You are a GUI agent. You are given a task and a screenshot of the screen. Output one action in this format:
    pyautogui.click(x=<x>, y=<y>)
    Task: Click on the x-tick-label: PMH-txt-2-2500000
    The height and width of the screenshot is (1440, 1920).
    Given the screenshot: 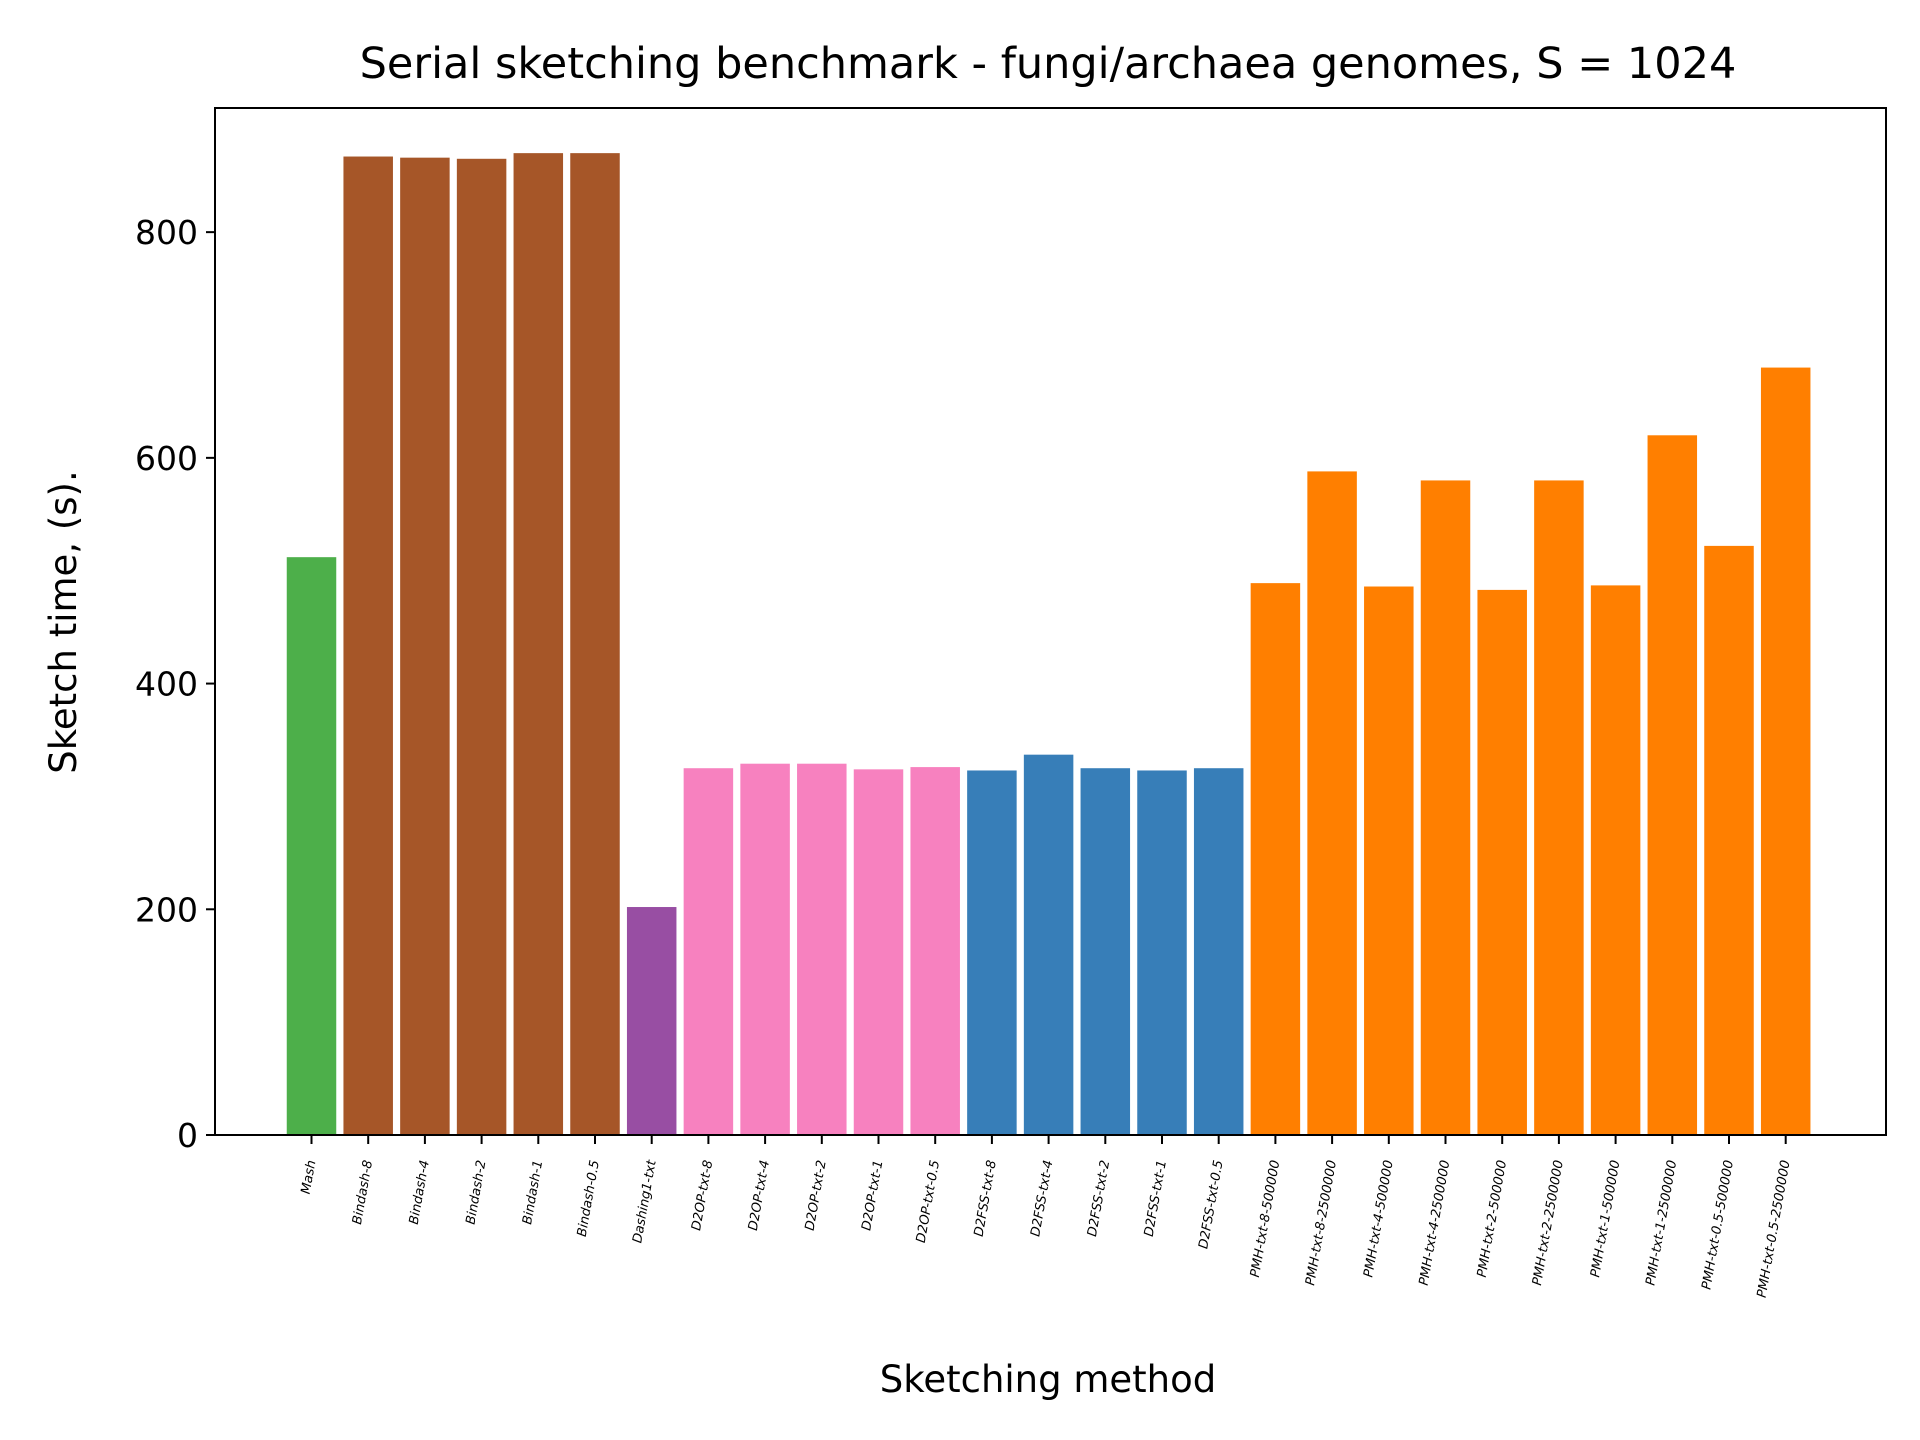 What is the action you would take?
    pyautogui.click(x=1548, y=1223)
    